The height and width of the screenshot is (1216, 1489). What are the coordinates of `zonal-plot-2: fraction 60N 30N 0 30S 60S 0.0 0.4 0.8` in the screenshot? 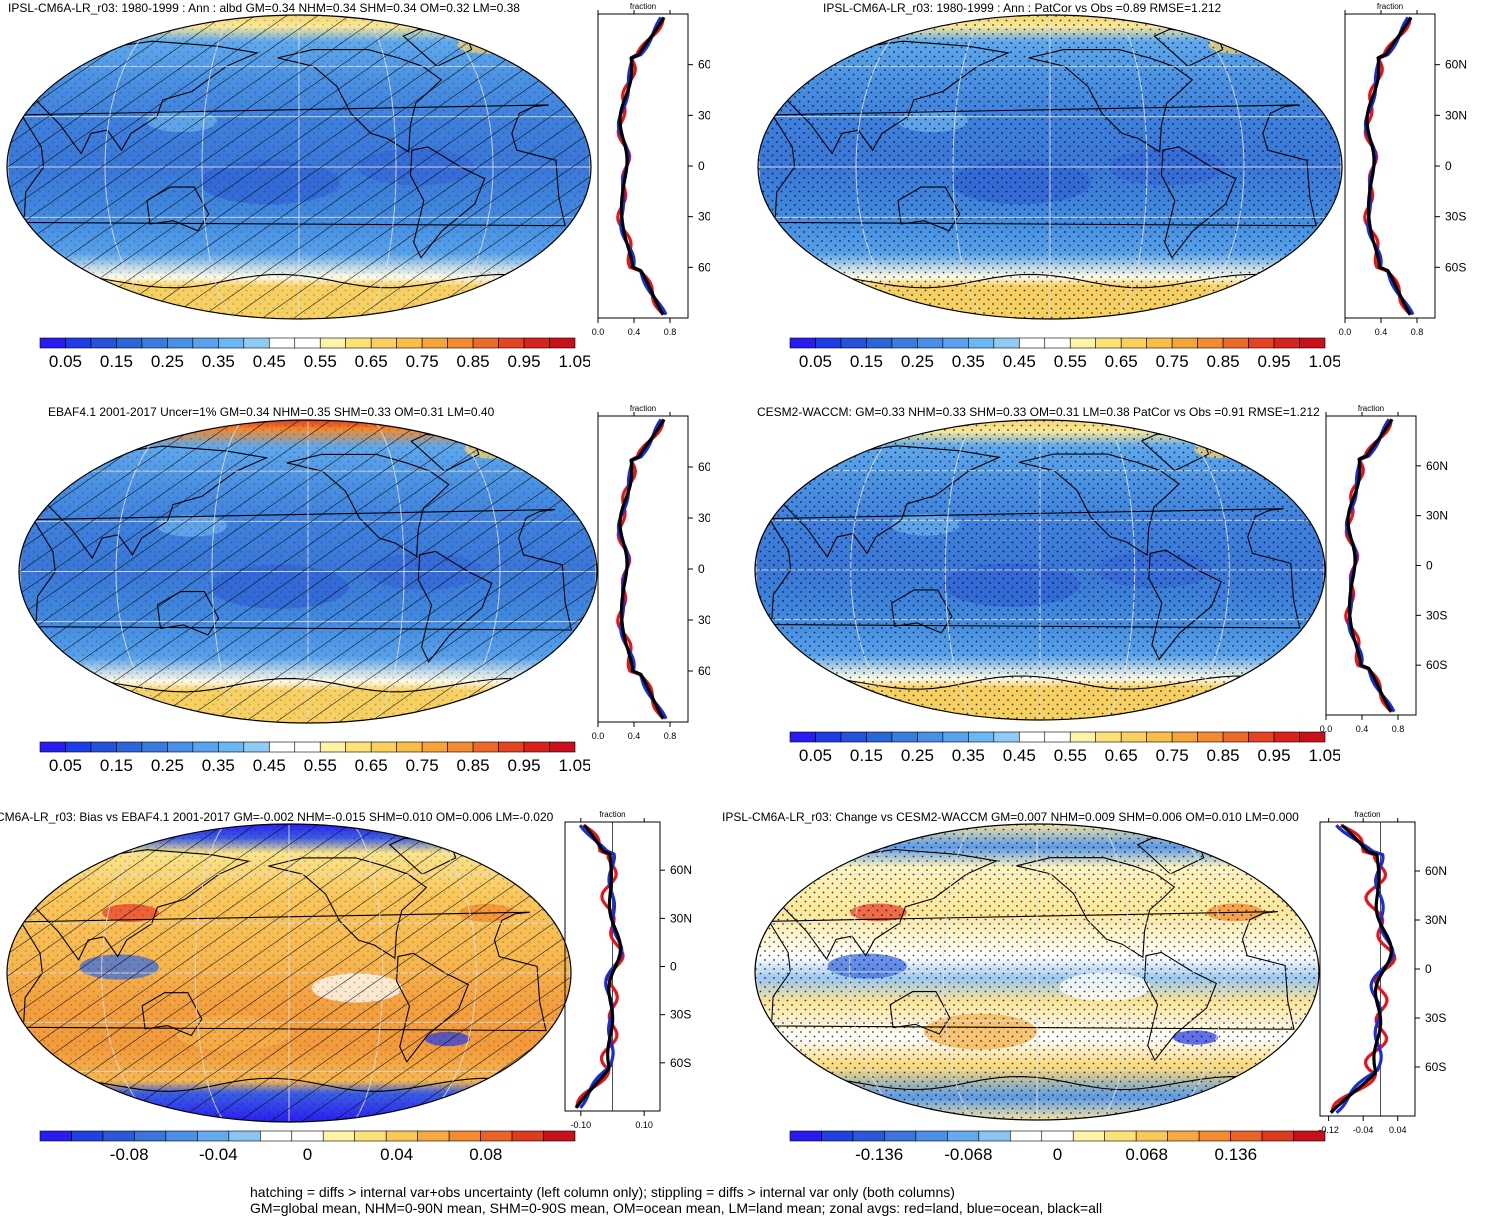 It's located at (1403, 169).